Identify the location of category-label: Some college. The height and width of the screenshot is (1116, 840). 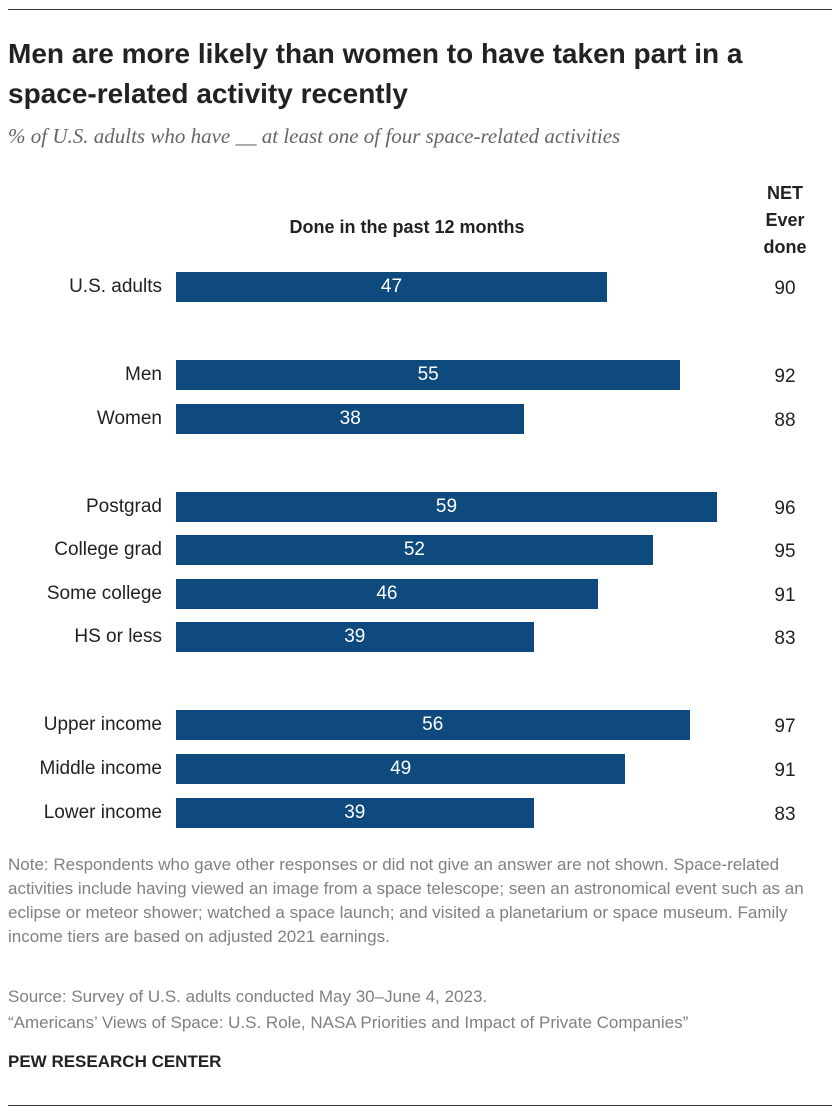
(104, 593).